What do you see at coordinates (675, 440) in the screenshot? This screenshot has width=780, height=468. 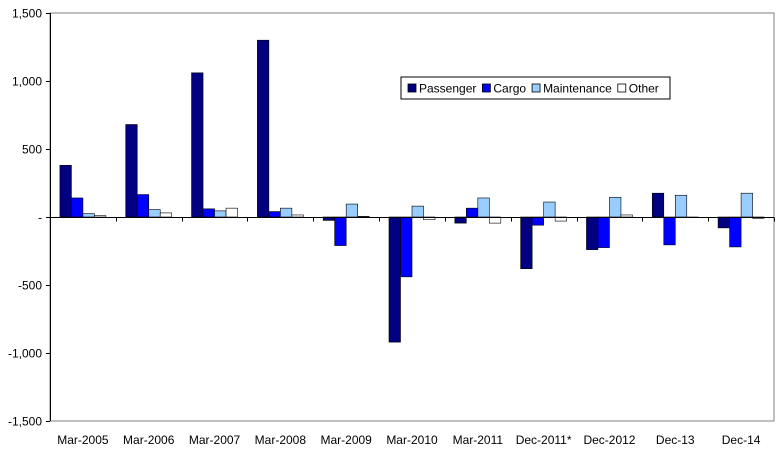 I see `x-tick-label: Dec-13` at bounding box center [675, 440].